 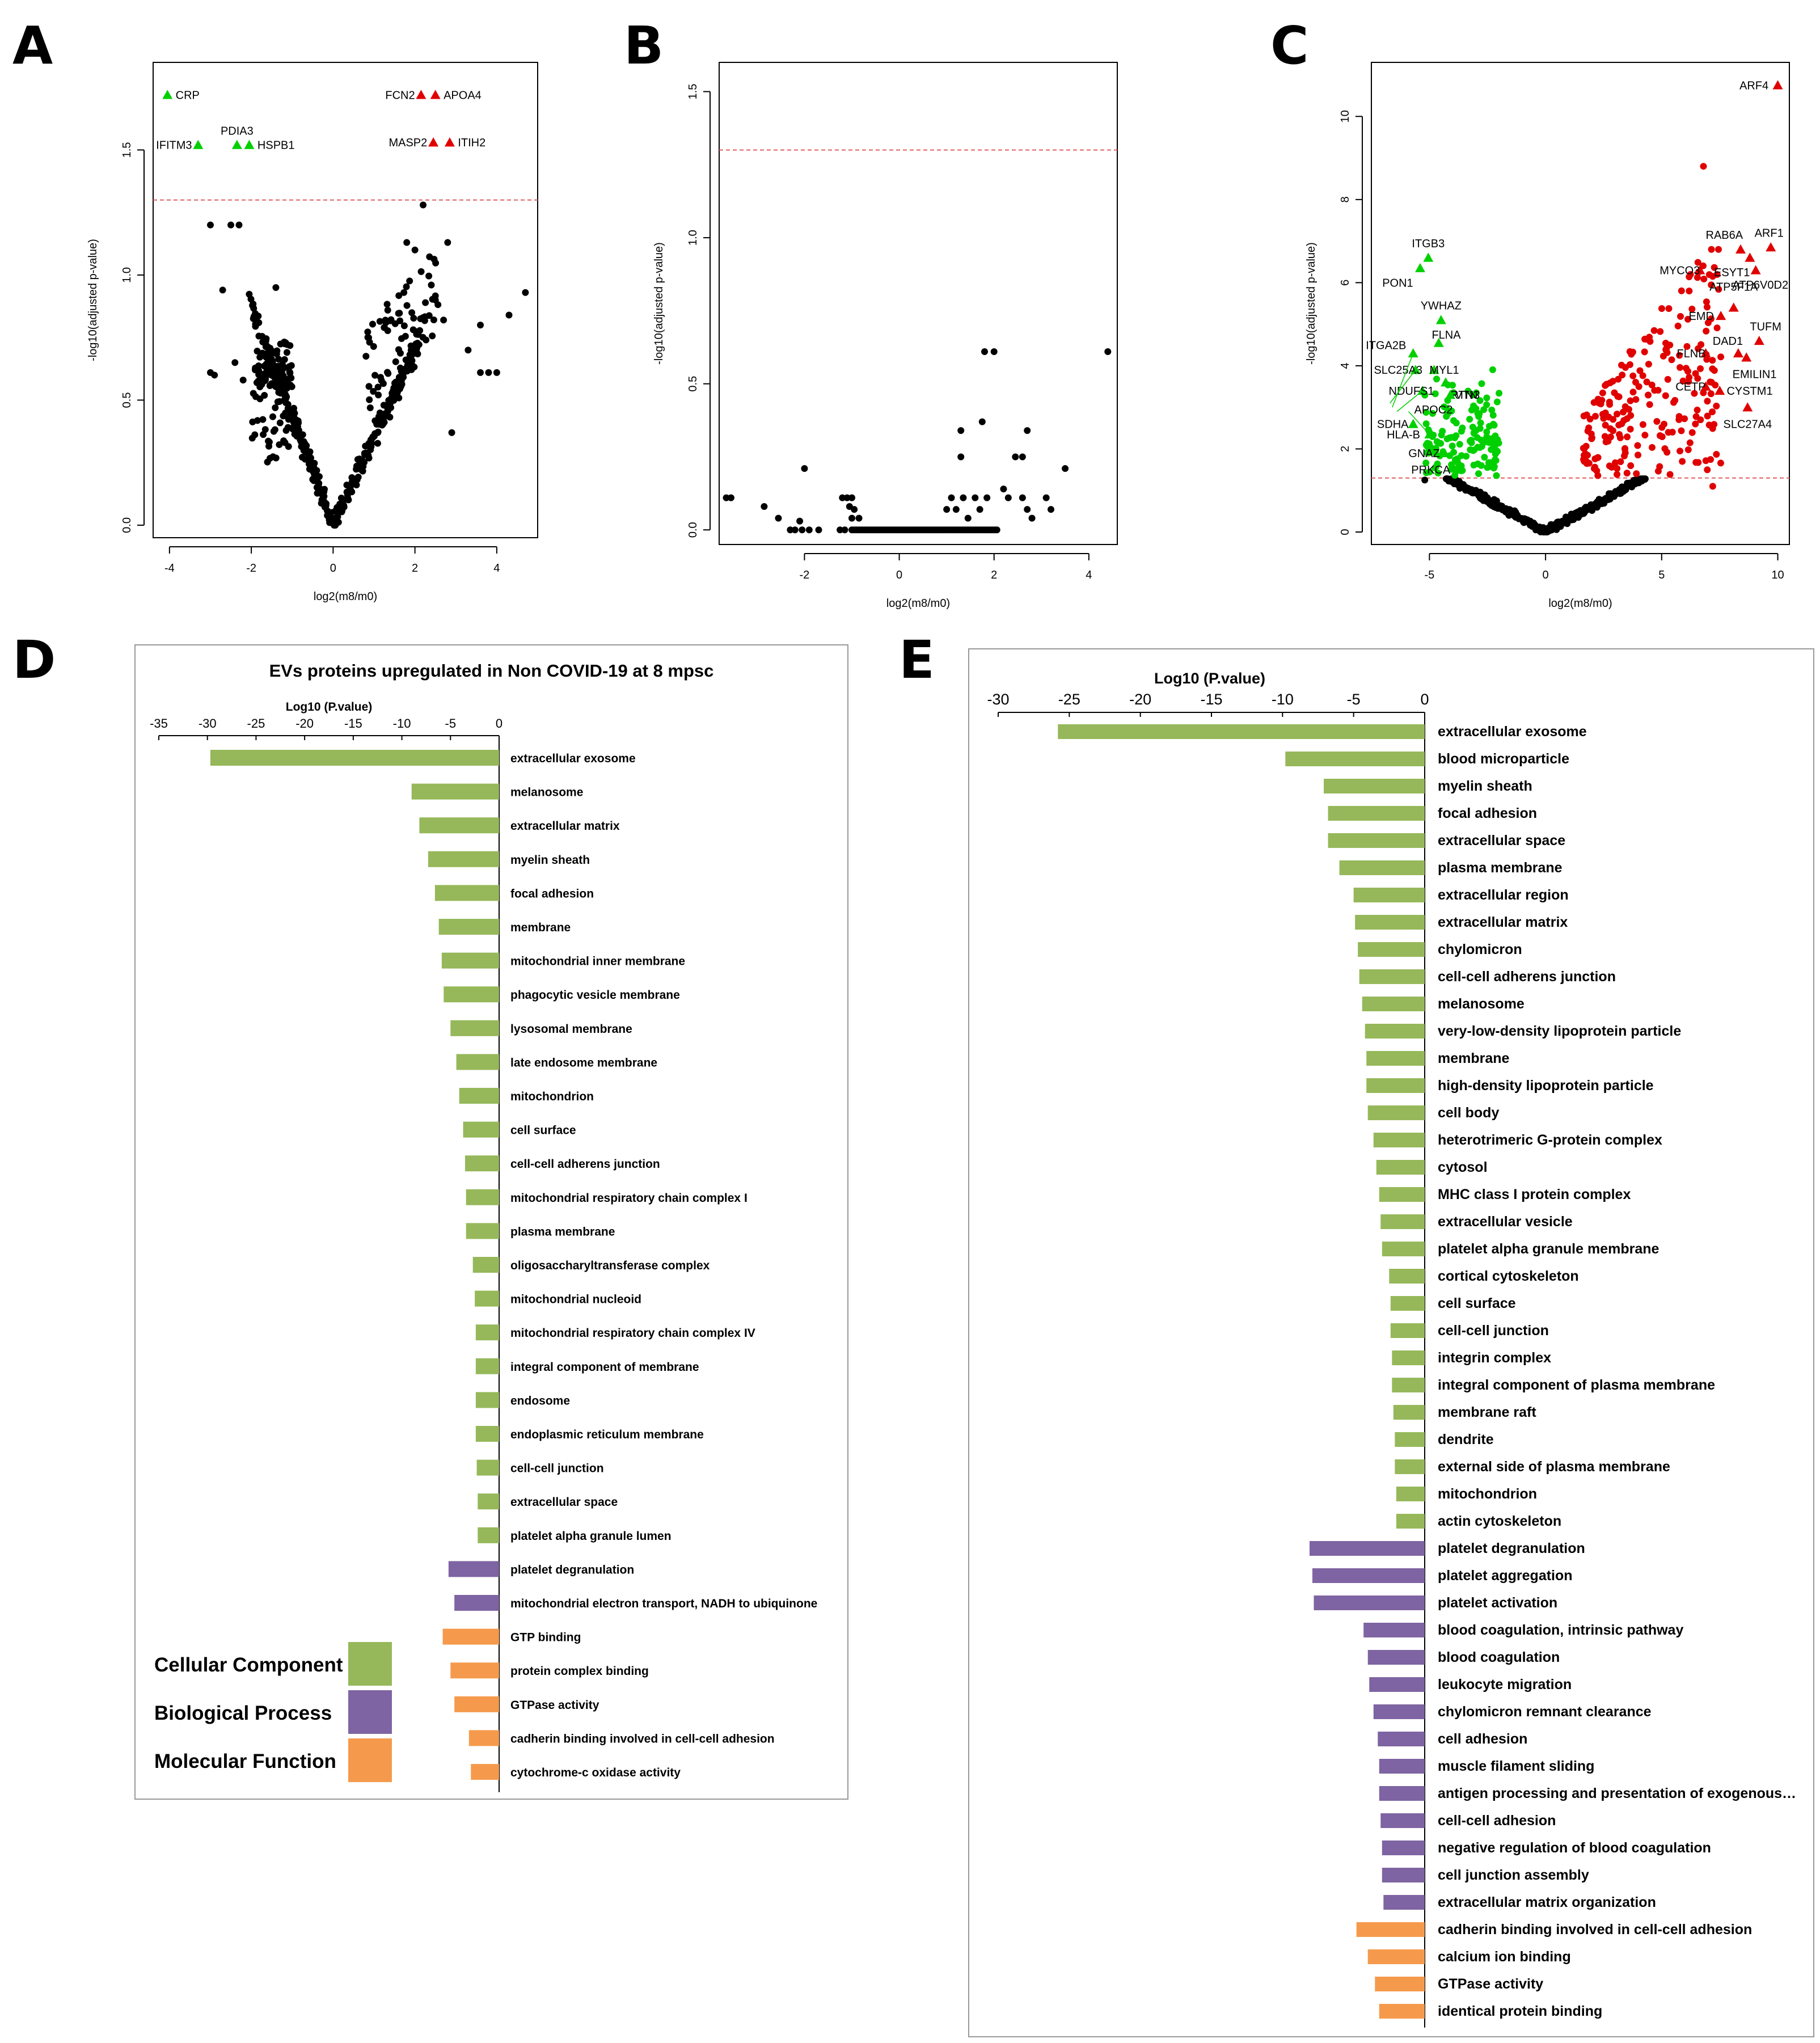 I want to click on x-tick-label: -25, so click(x=256, y=724).